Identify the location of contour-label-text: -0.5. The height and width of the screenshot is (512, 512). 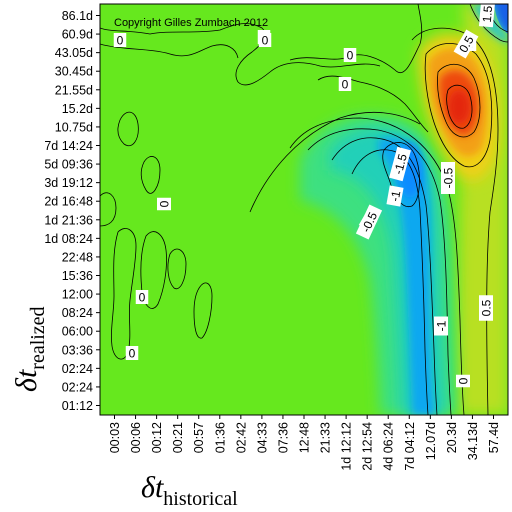
(449, 177).